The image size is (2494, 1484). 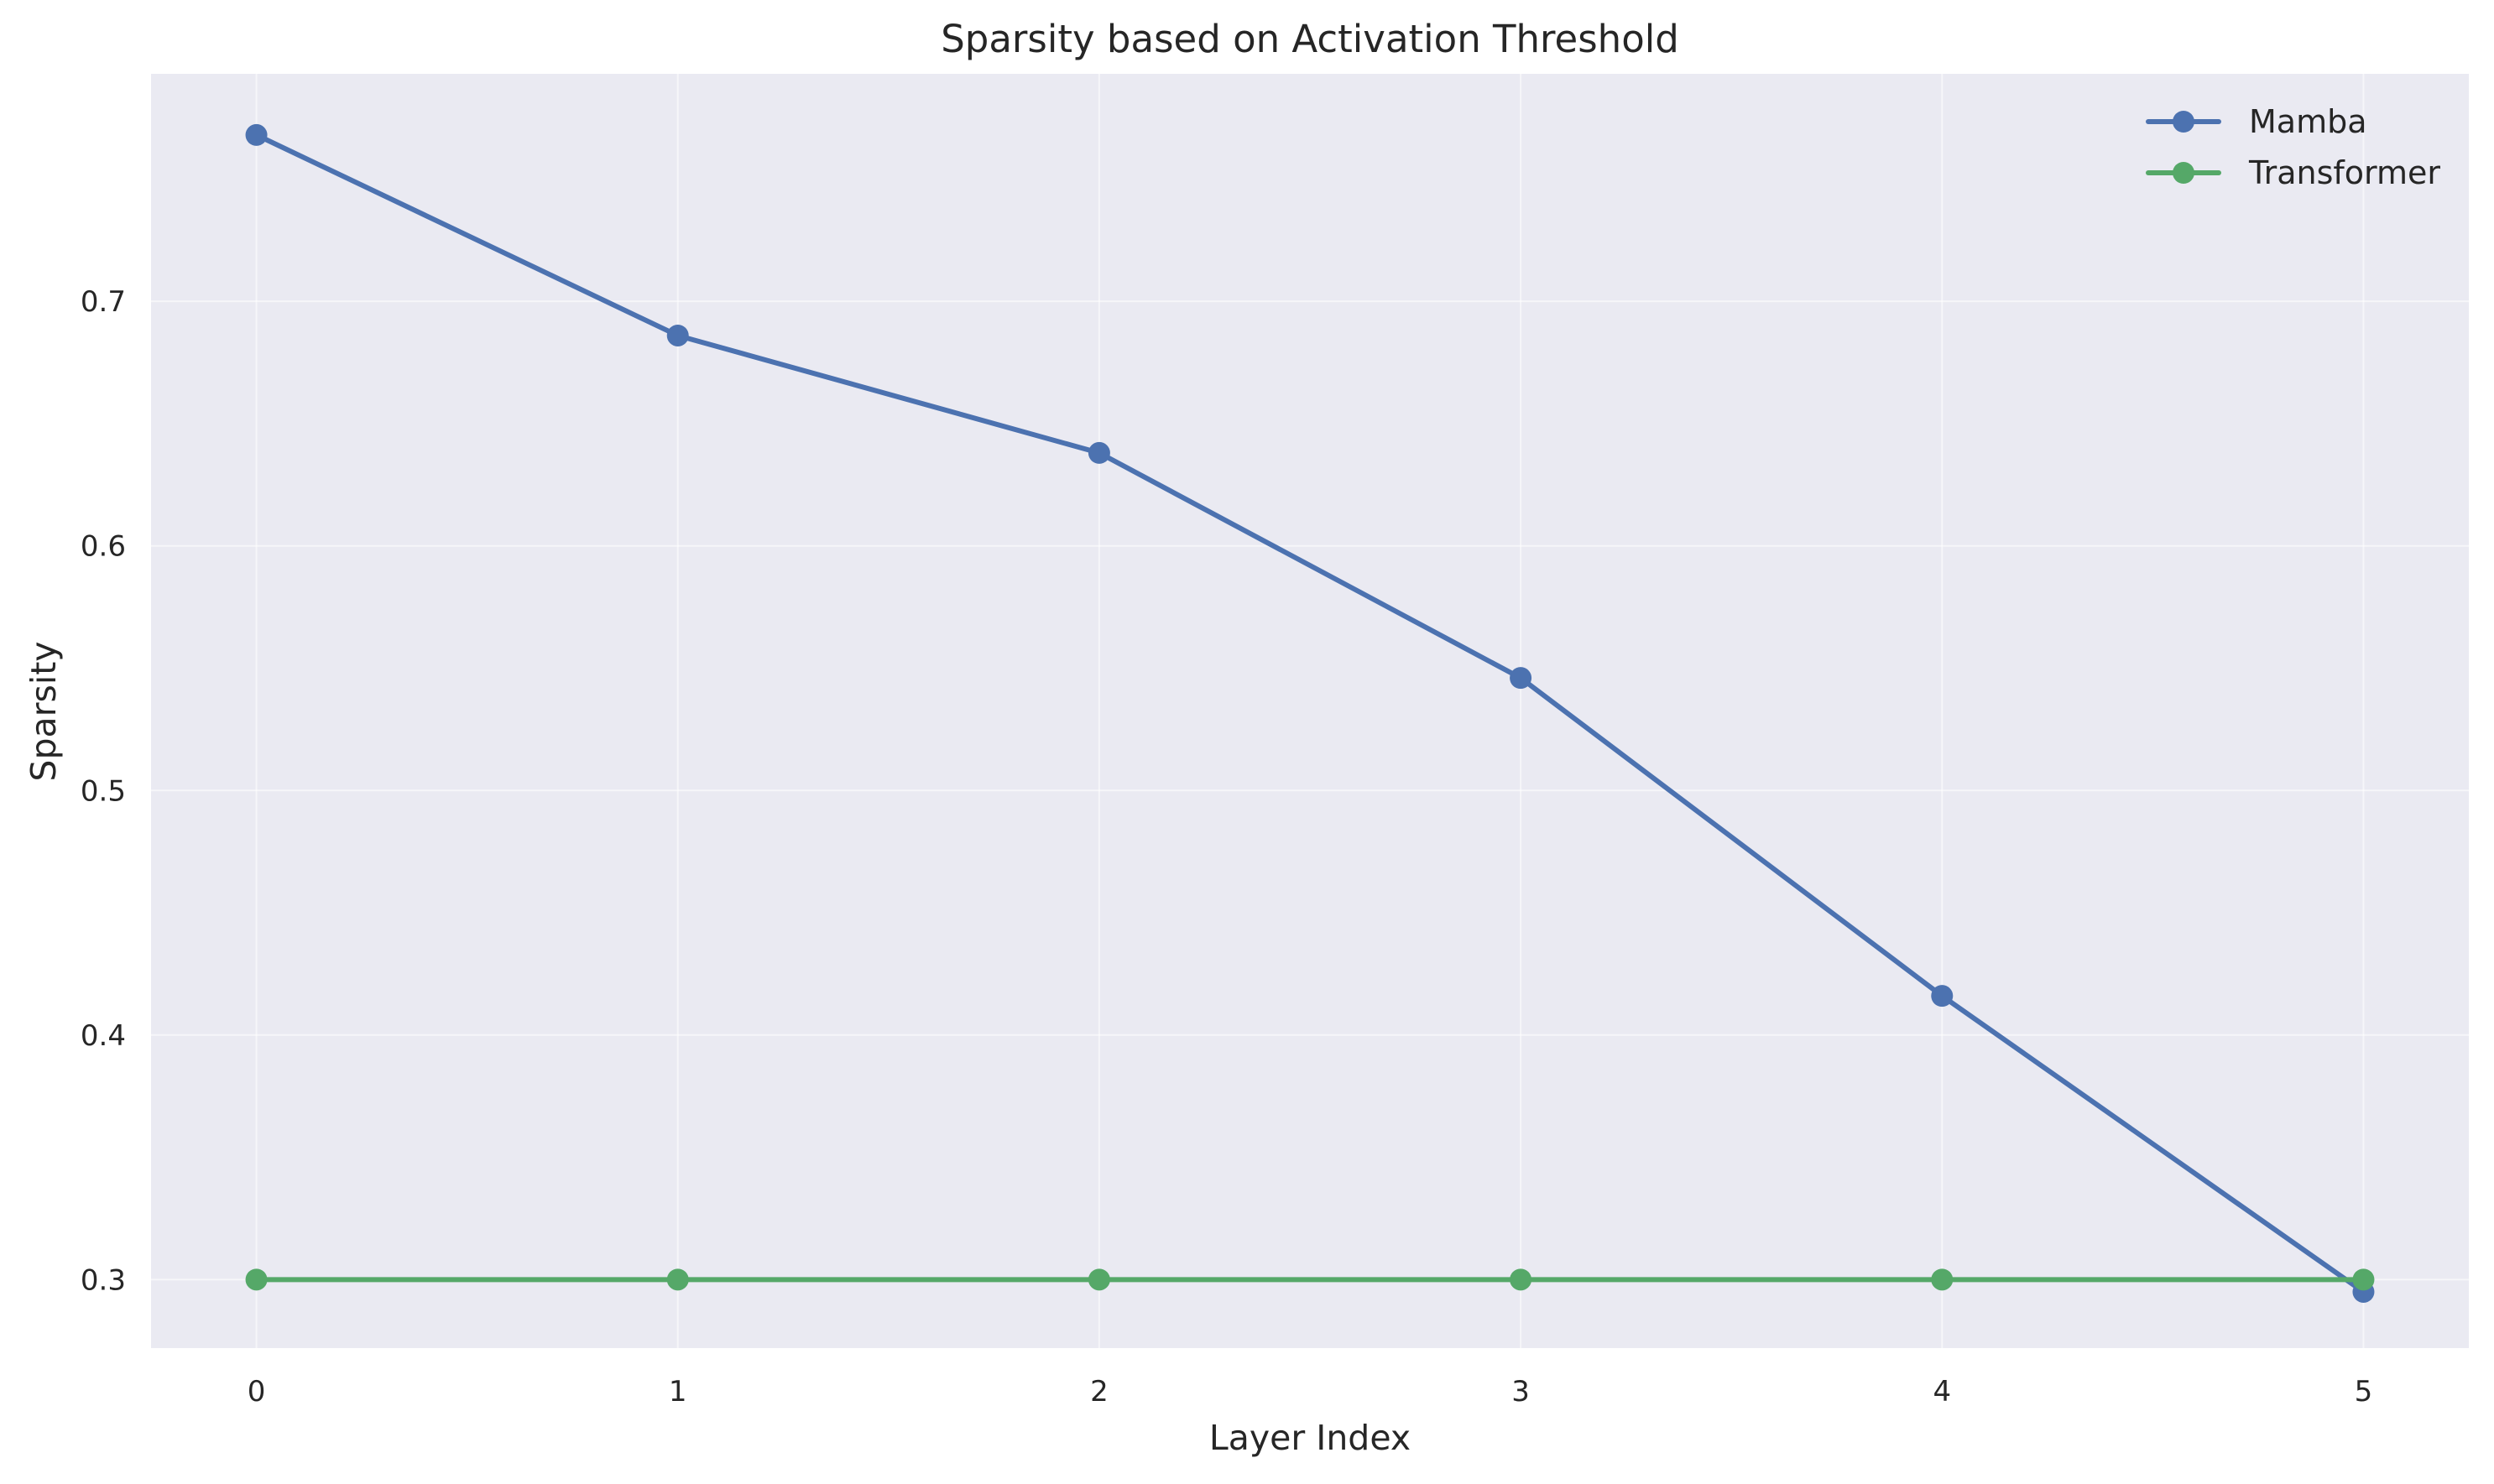 I want to click on legend-marker-transformer, so click(x=2183, y=173).